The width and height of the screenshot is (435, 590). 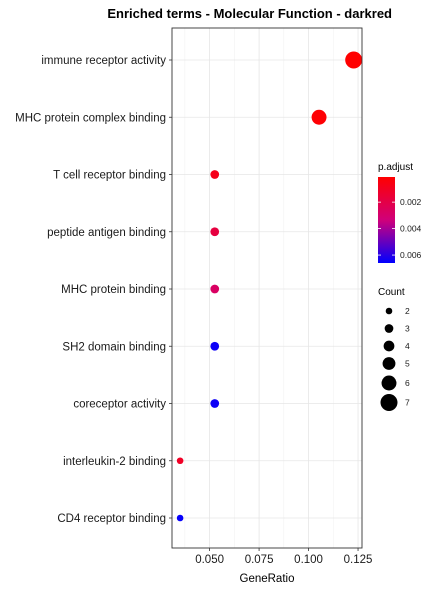 What do you see at coordinates (106, 233) in the screenshot?
I see `y-tick-label: peptide antigen binding` at bounding box center [106, 233].